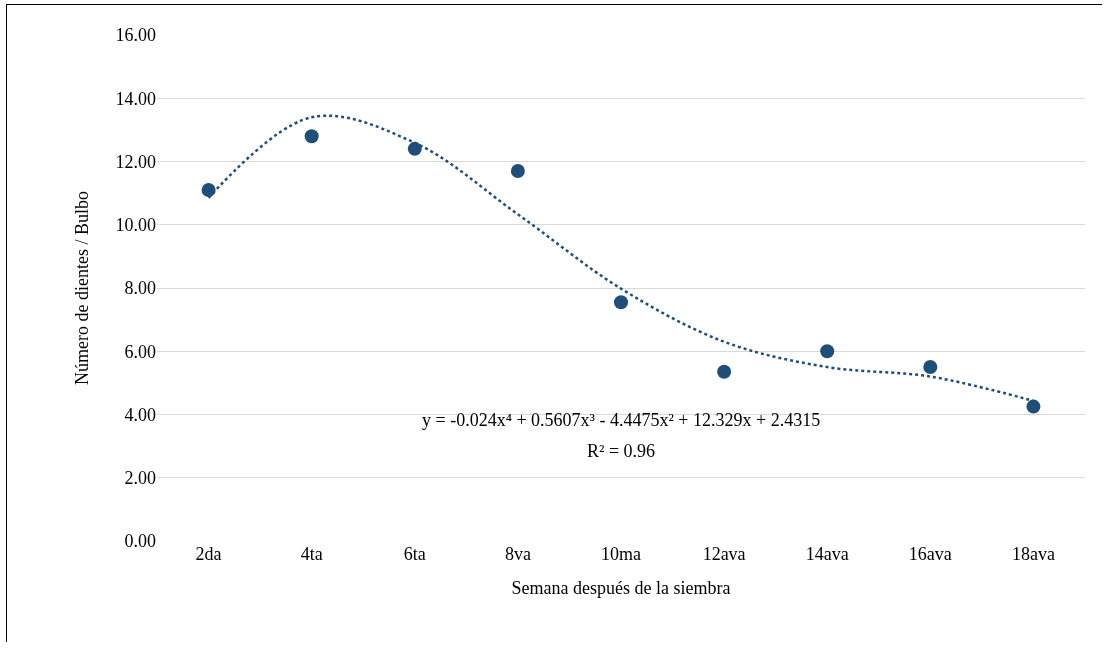 The image size is (1110, 648). Describe the element at coordinates (1033, 554) in the screenshot. I see `x-tick-label: 18ava` at that location.